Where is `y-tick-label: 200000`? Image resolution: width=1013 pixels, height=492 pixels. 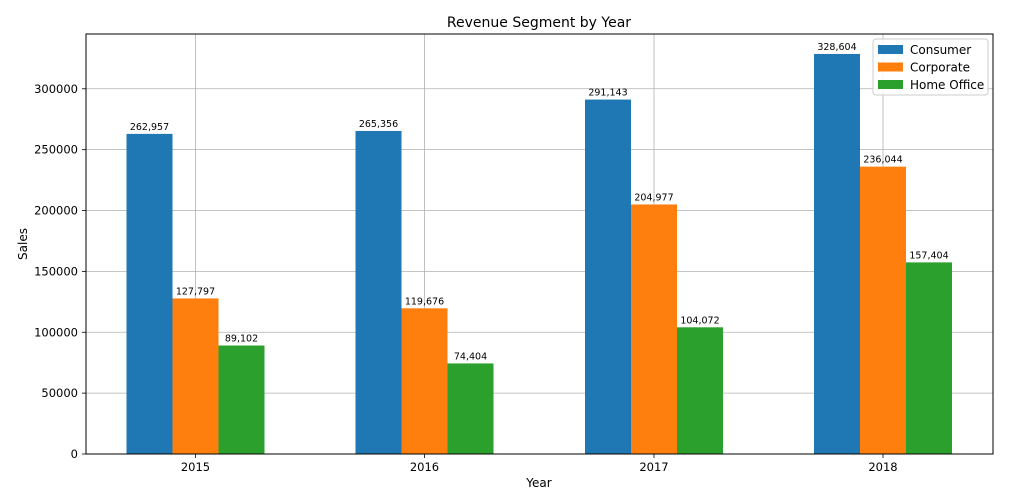 y-tick-label: 200000 is located at coordinates (56, 211).